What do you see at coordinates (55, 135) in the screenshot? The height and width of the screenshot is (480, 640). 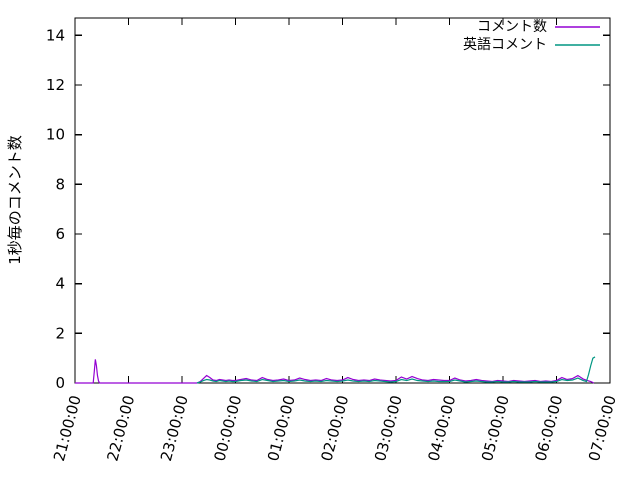 I see `y-tick-label: 10` at bounding box center [55, 135].